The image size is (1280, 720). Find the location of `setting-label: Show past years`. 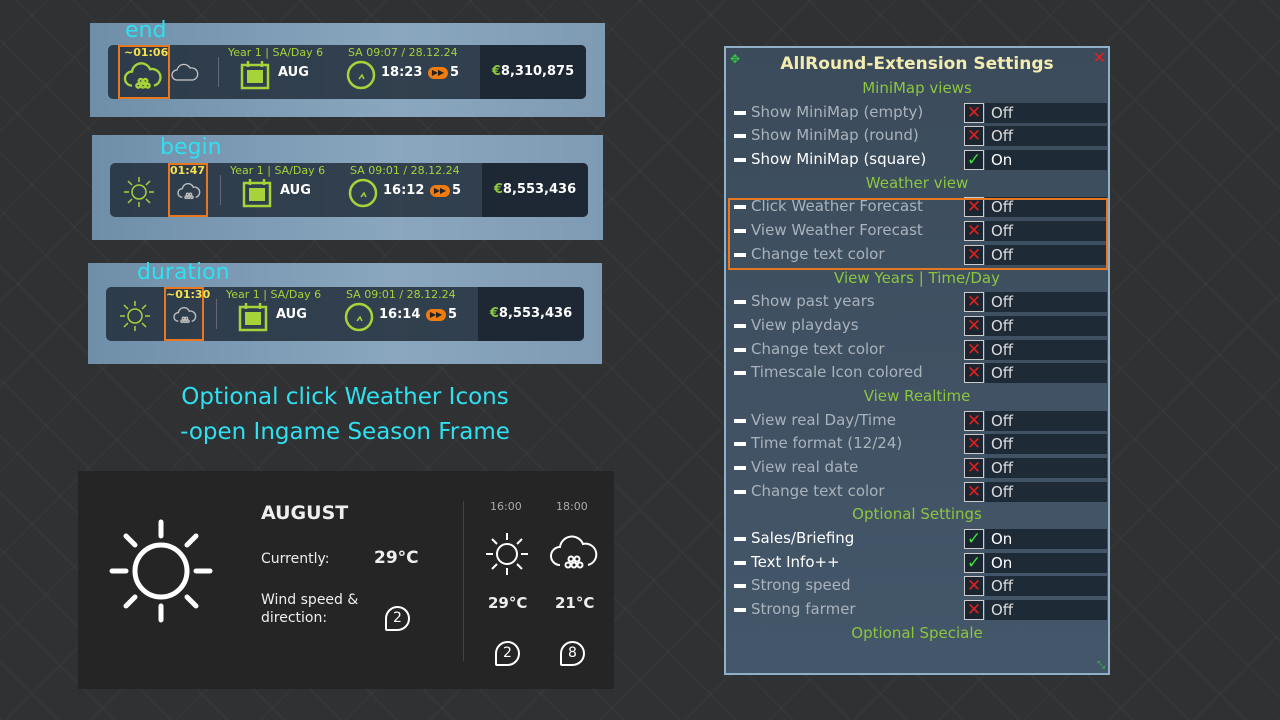

setting-label: Show past years is located at coordinates (813, 301).